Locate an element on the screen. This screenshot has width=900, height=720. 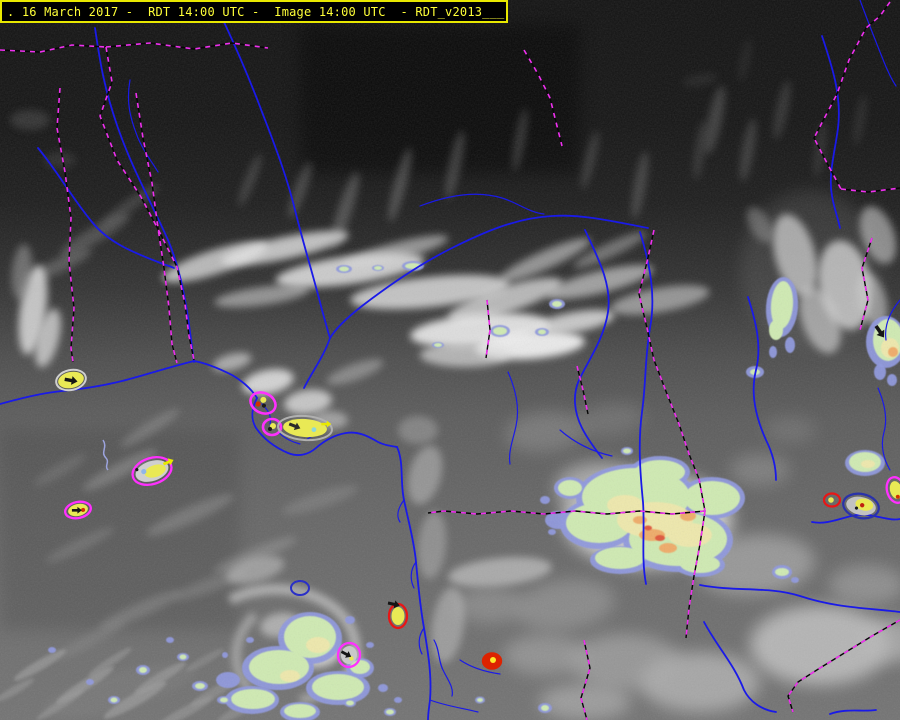
storm-cell-south-a is located at coordinates (398, 614).